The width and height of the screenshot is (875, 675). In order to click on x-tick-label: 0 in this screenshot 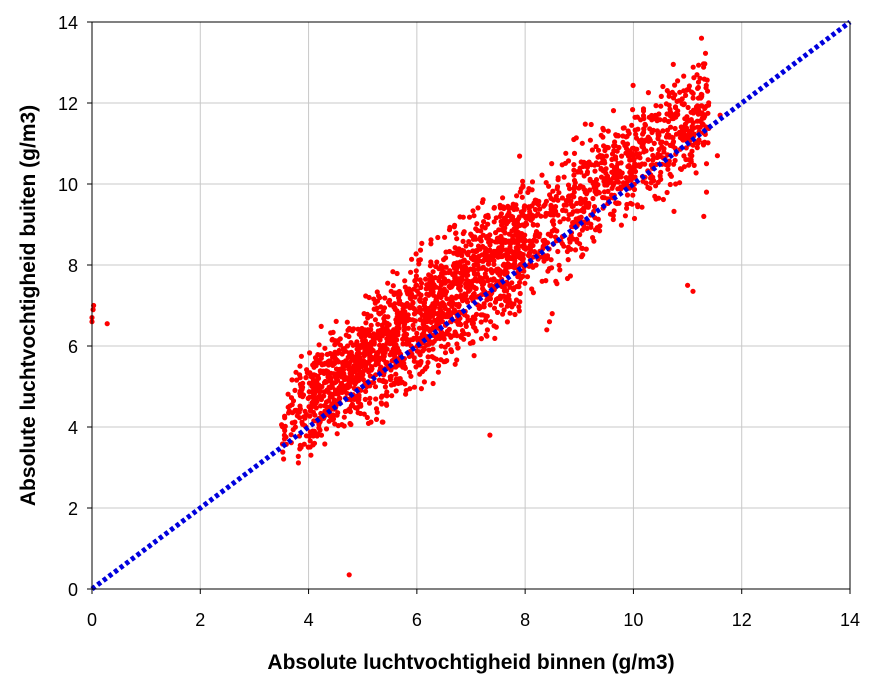, I will do `click(92, 620)`.